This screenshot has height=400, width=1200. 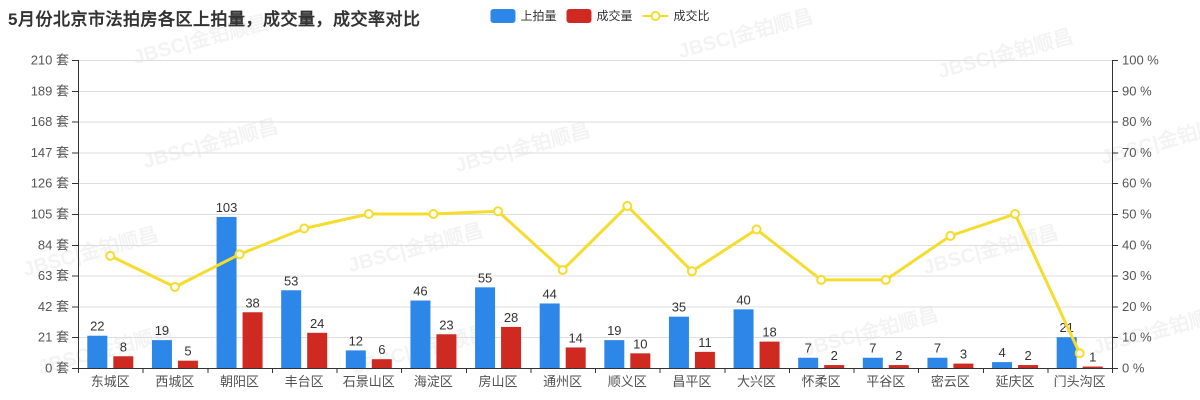 I want to click on chart-text: 147 套, so click(x=50, y=152).